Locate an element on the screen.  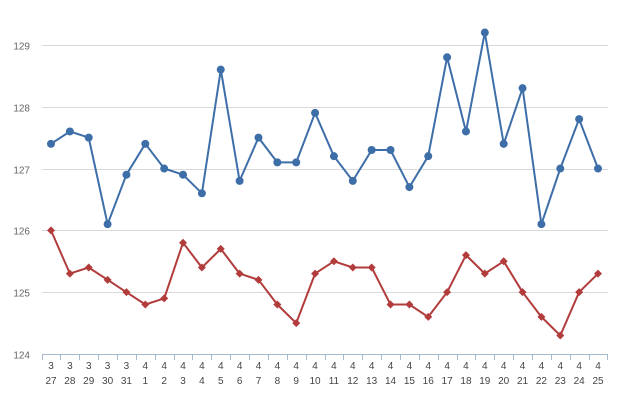
x-tick-label-day: 16 is located at coordinates (429, 381).